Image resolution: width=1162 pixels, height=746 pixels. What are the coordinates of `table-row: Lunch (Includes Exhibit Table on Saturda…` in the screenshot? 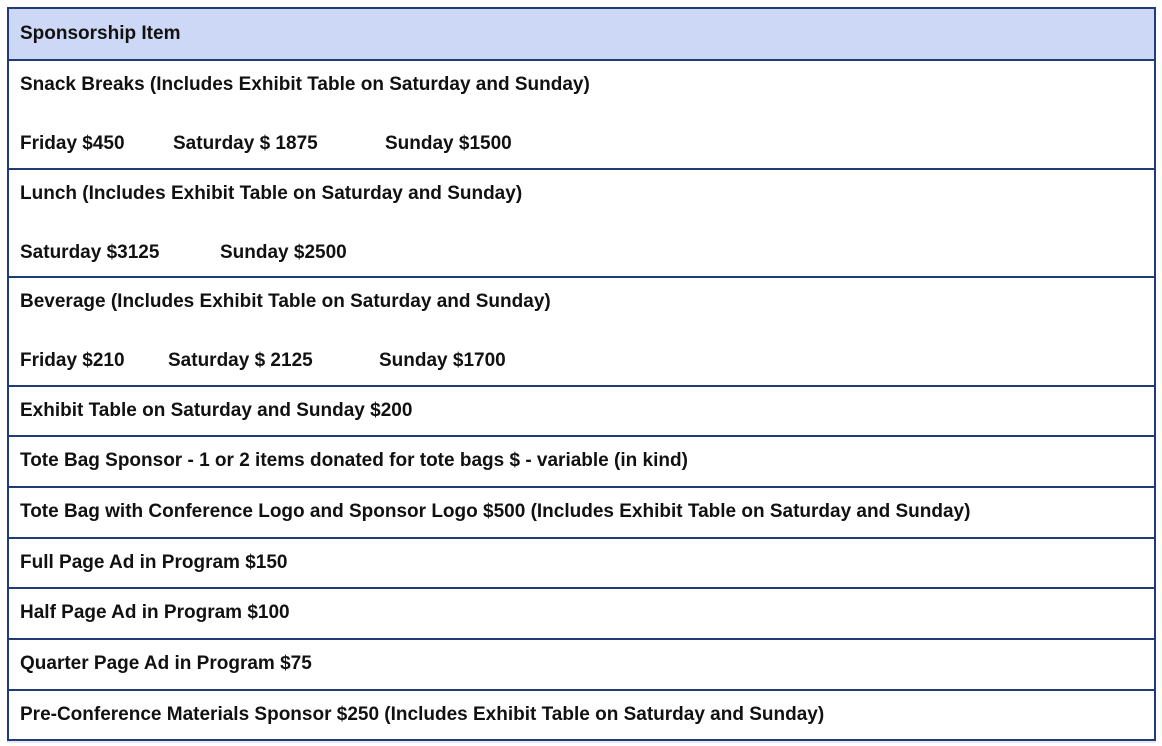 It's located at (581, 224).